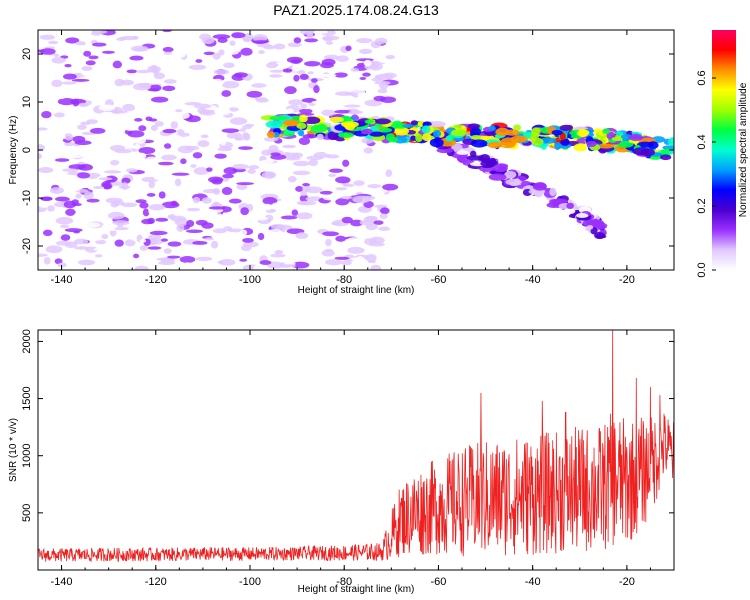  I want to click on y-tick-label: 10, so click(27, 102).